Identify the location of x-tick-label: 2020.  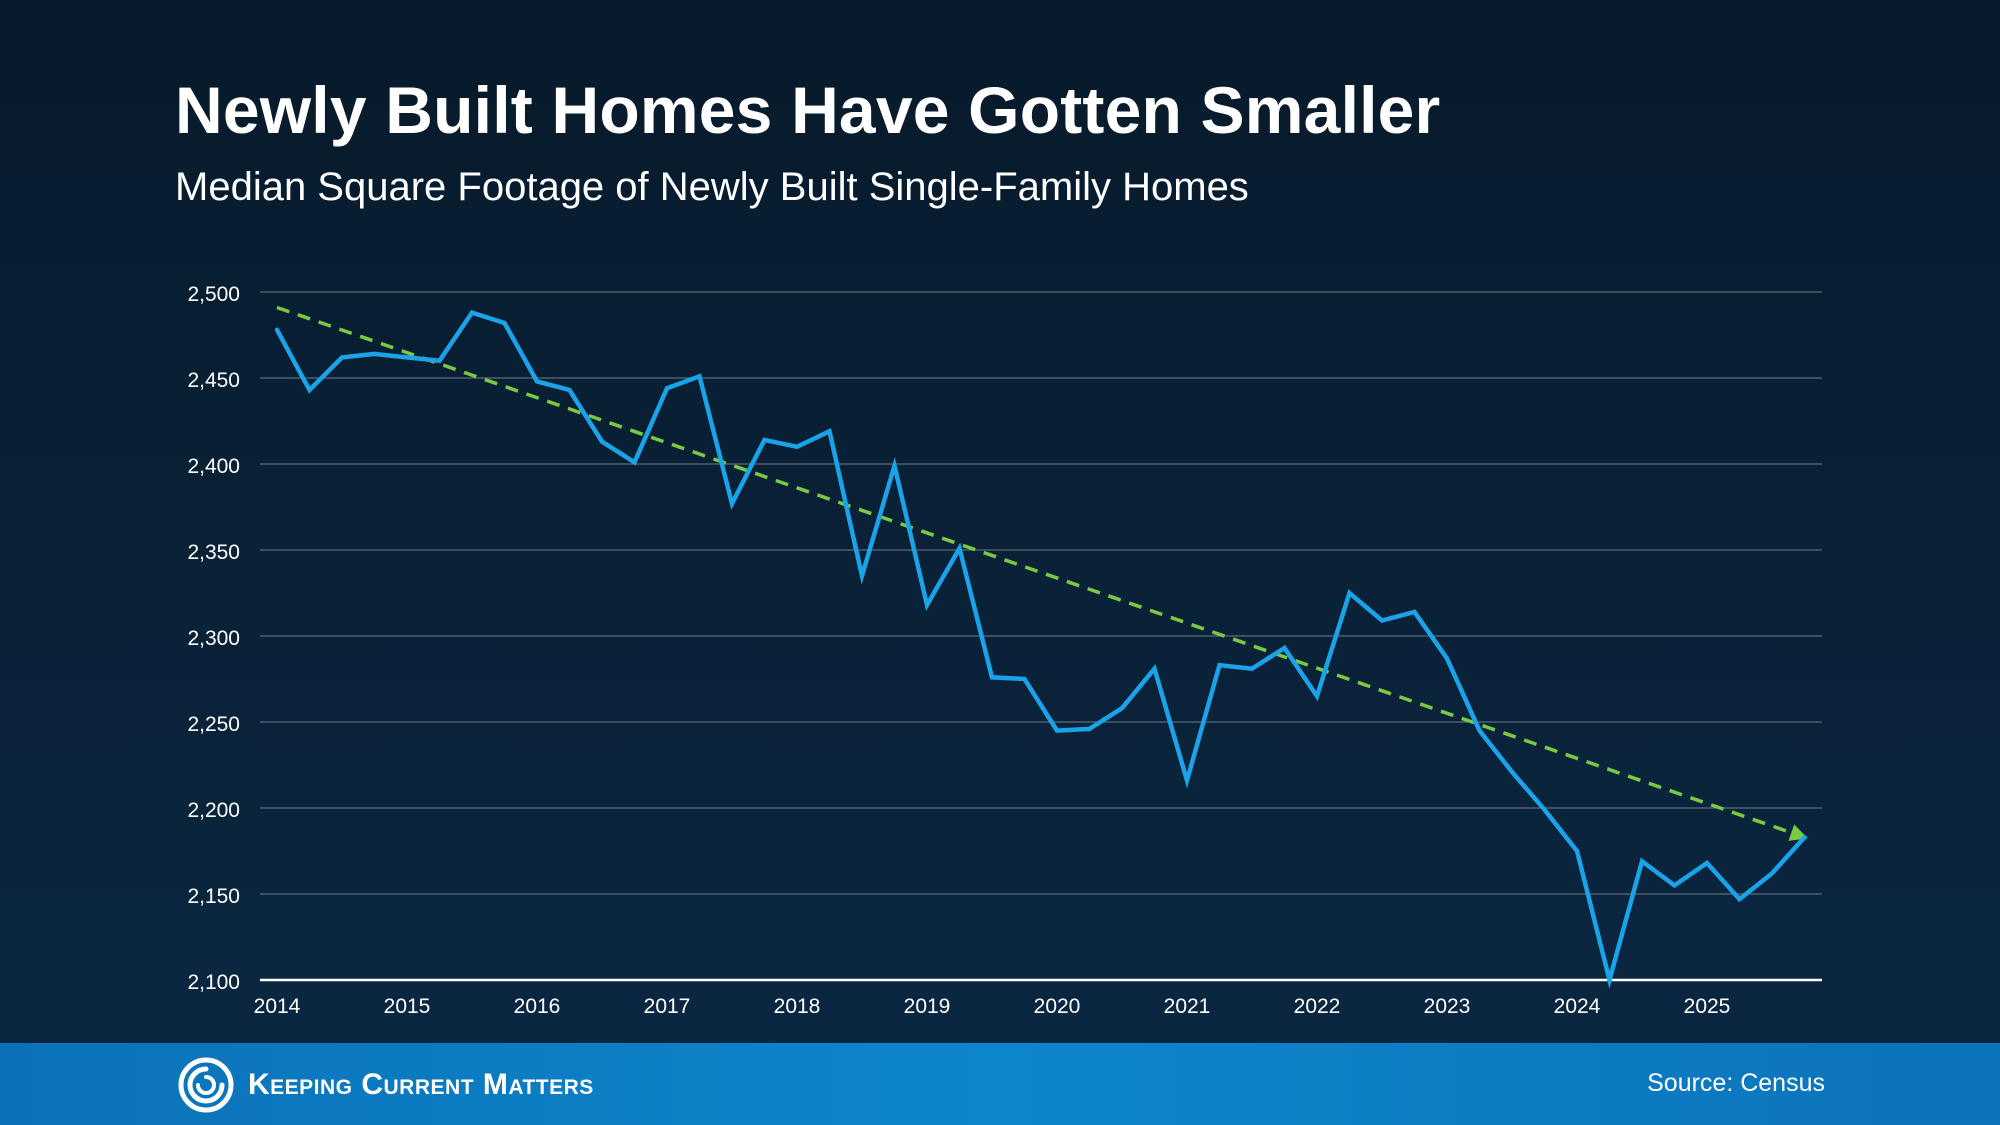
(1057, 1006).